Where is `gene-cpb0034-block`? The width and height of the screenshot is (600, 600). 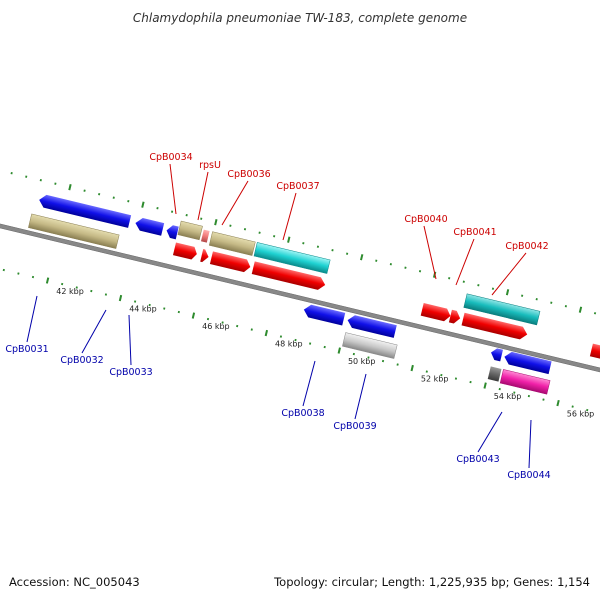 gene-cpb0034-block is located at coordinates (190, 230).